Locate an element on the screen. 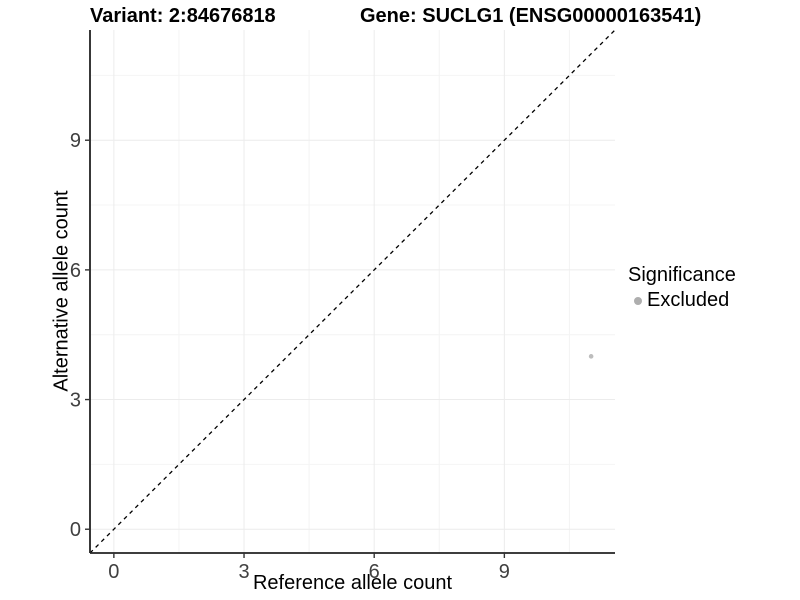  x-tick-label: 3 is located at coordinates (243, 572).